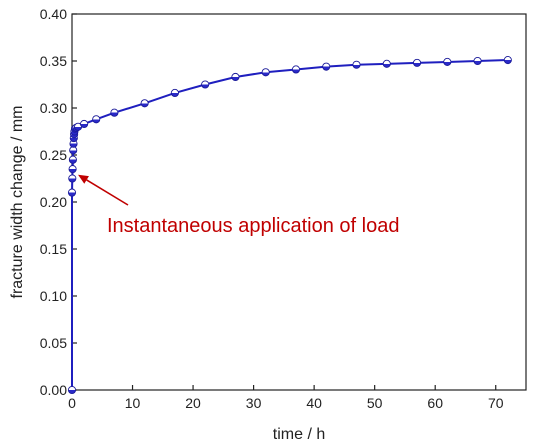 The width and height of the screenshot is (550, 446). What do you see at coordinates (53, 390) in the screenshot?
I see `y-tick-label: 0.00` at bounding box center [53, 390].